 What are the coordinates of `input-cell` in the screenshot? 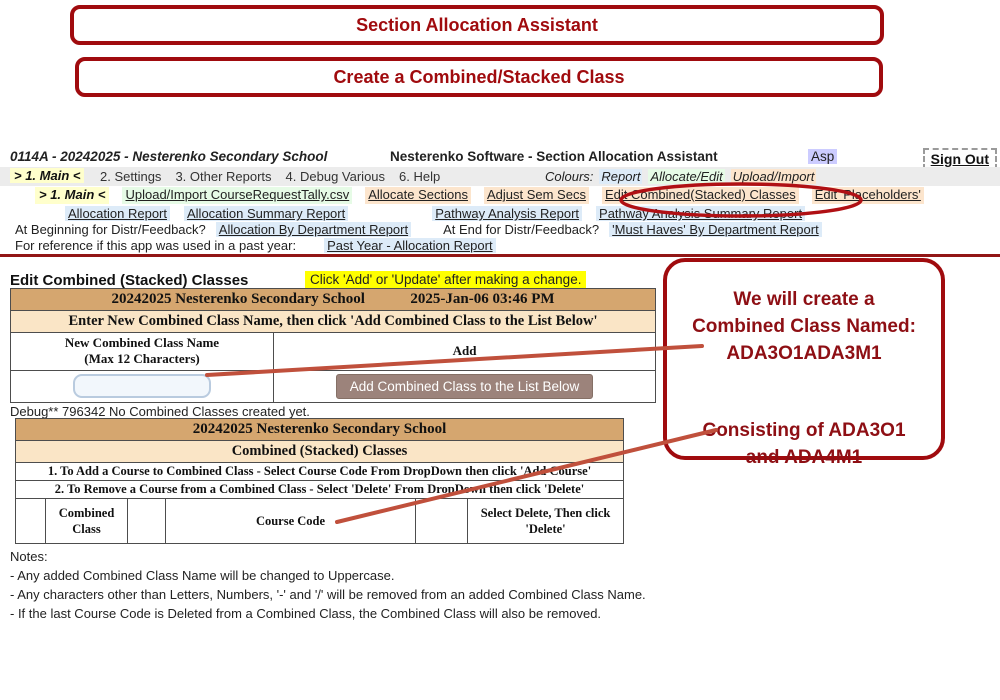 It's located at (142, 386).